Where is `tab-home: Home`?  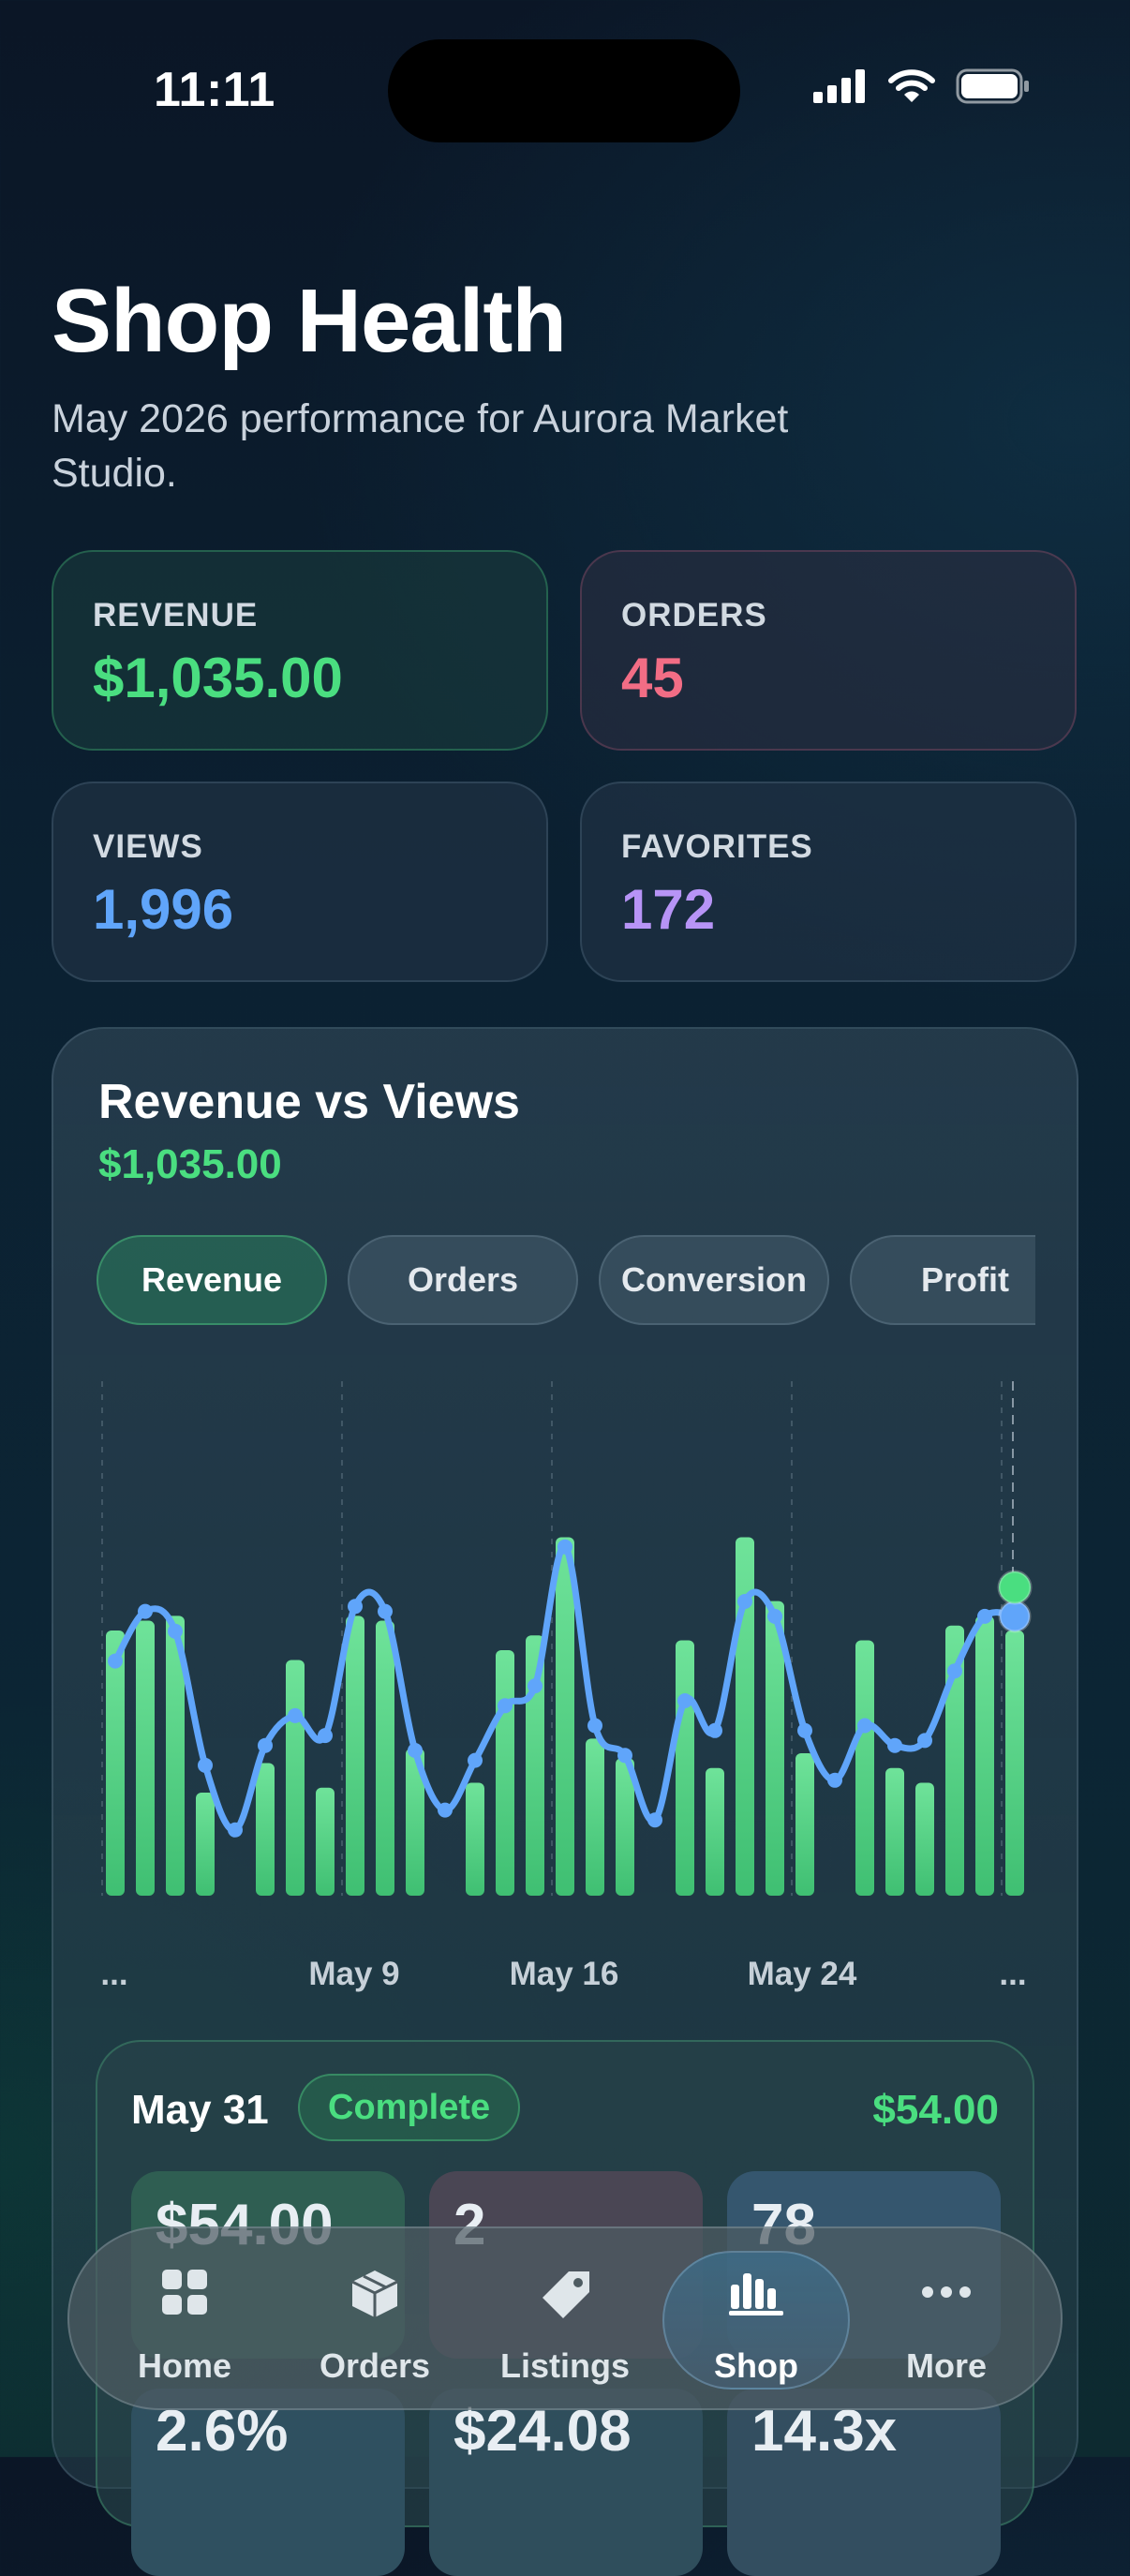
tab-home: Home is located at coordinates (184, 2320).